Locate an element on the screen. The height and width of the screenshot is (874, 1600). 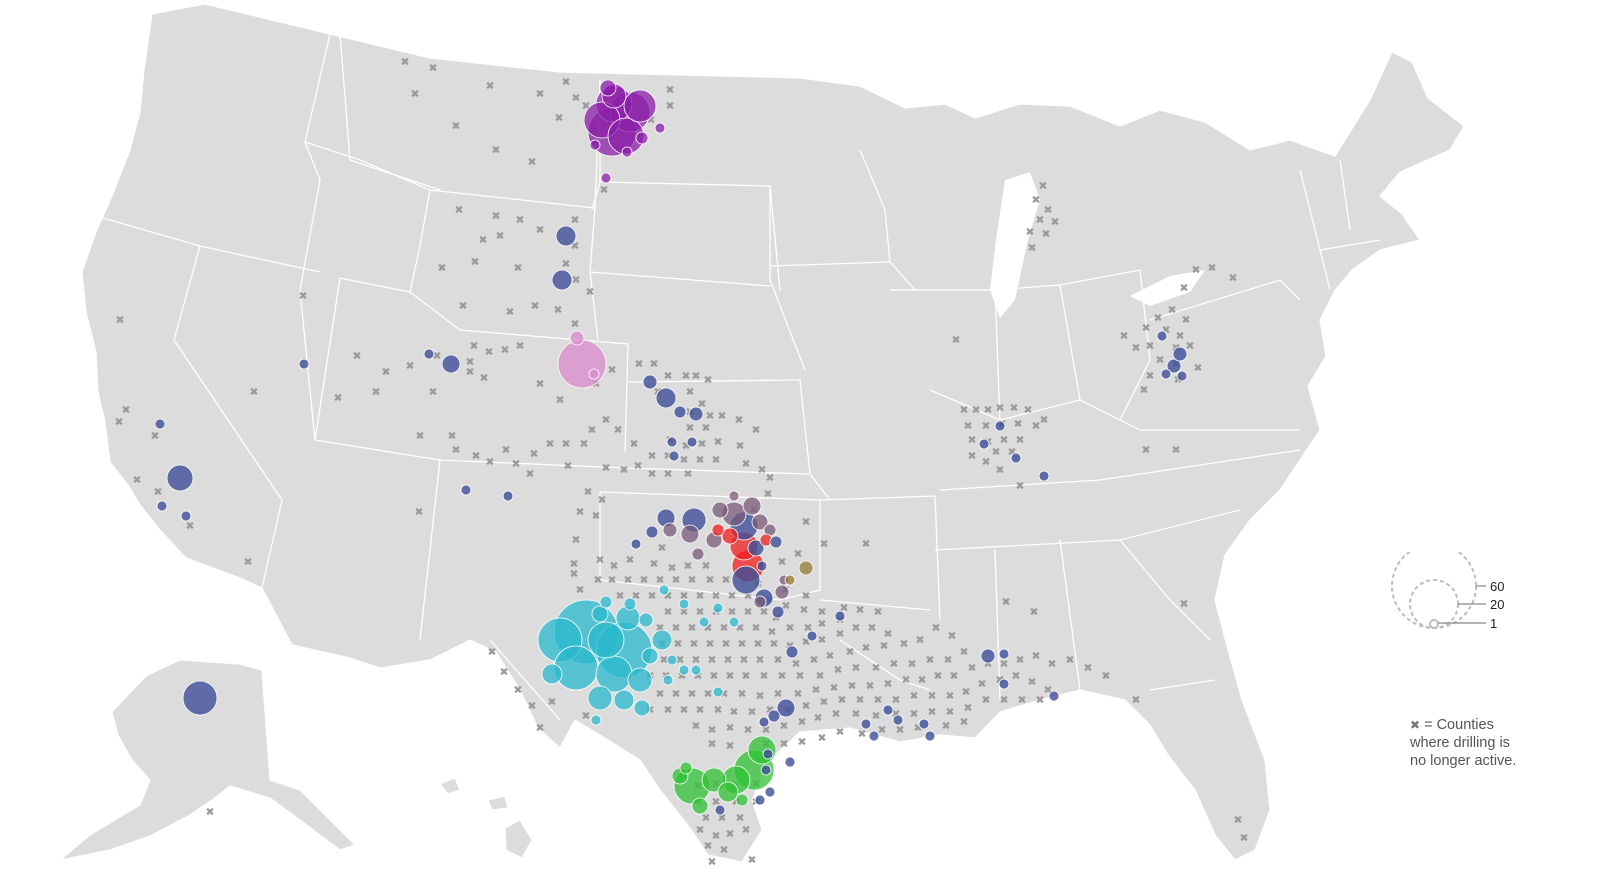
rig-bubble-bakken is located at coordinates (595, 145).